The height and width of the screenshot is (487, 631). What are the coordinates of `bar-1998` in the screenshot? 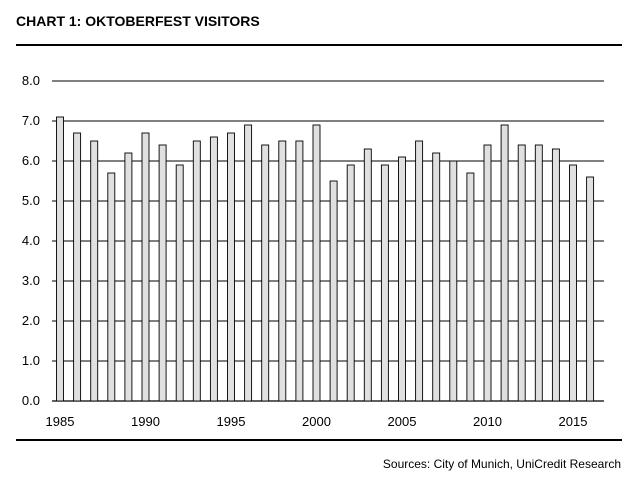 It's located at (282, 271).